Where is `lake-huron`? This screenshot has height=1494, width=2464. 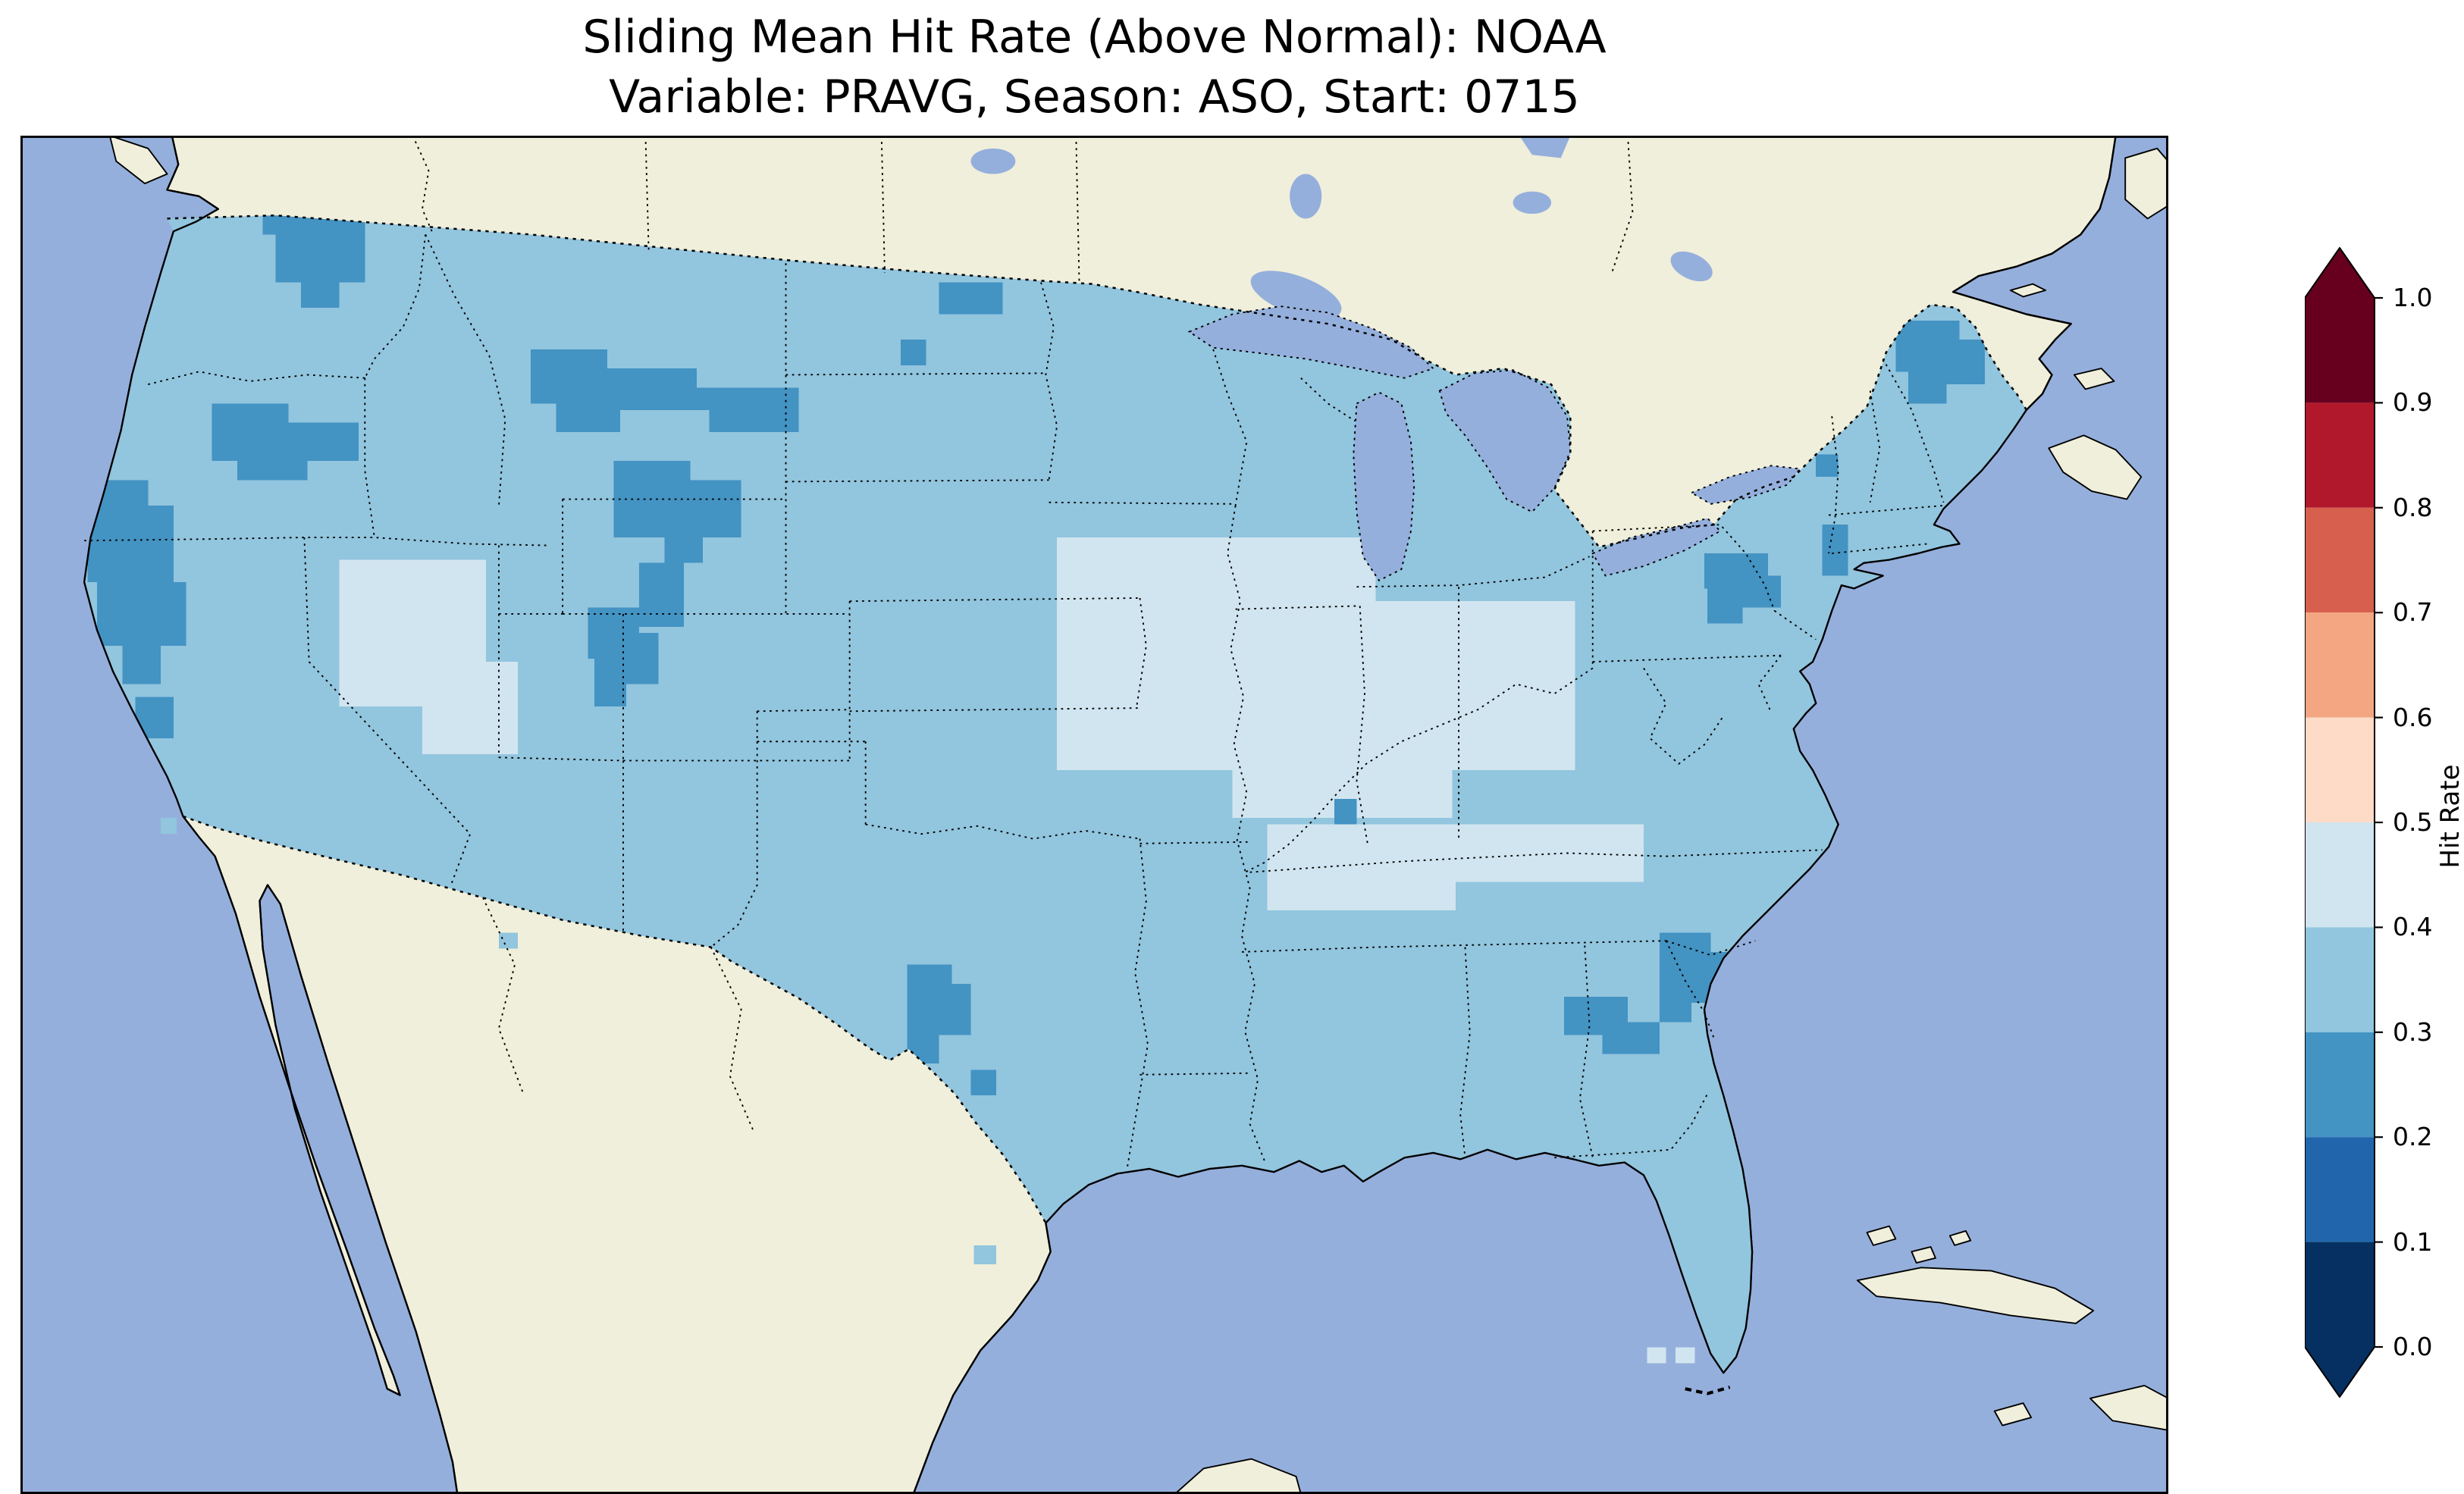 lake-huron is located at coordinates (1505, 441).